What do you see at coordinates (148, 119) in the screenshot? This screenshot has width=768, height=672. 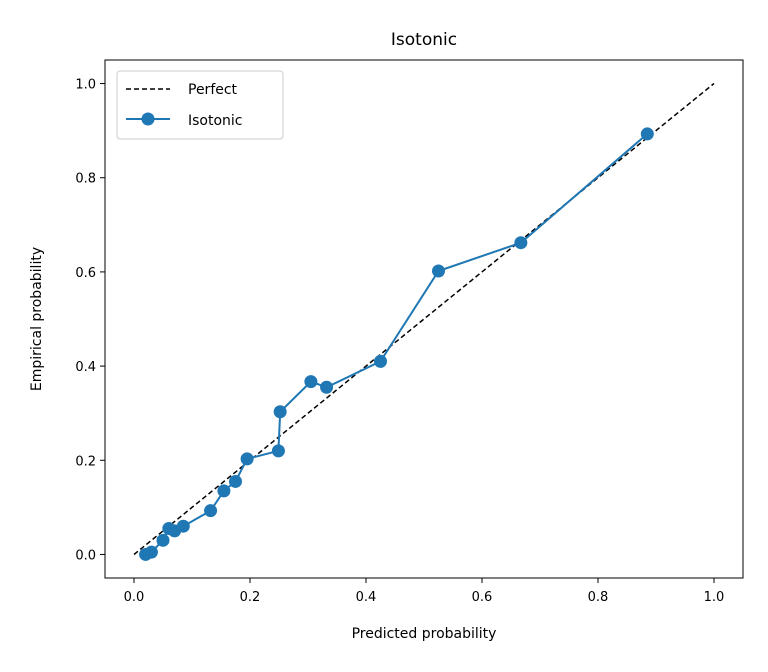 I see `legend-isotonic-marker` at bounding box center [148, 119].